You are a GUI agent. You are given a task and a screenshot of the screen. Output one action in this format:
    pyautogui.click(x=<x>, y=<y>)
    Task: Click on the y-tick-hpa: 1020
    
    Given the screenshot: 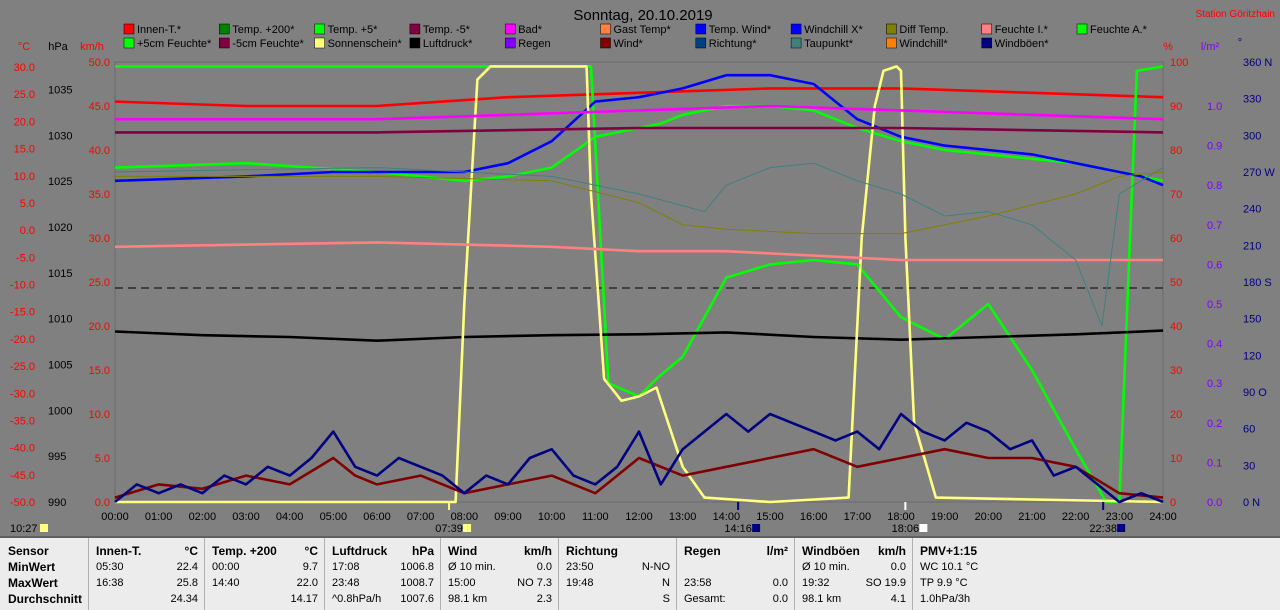 What is the action you would take?
    pyautogui.click(x=60, y=228)
    